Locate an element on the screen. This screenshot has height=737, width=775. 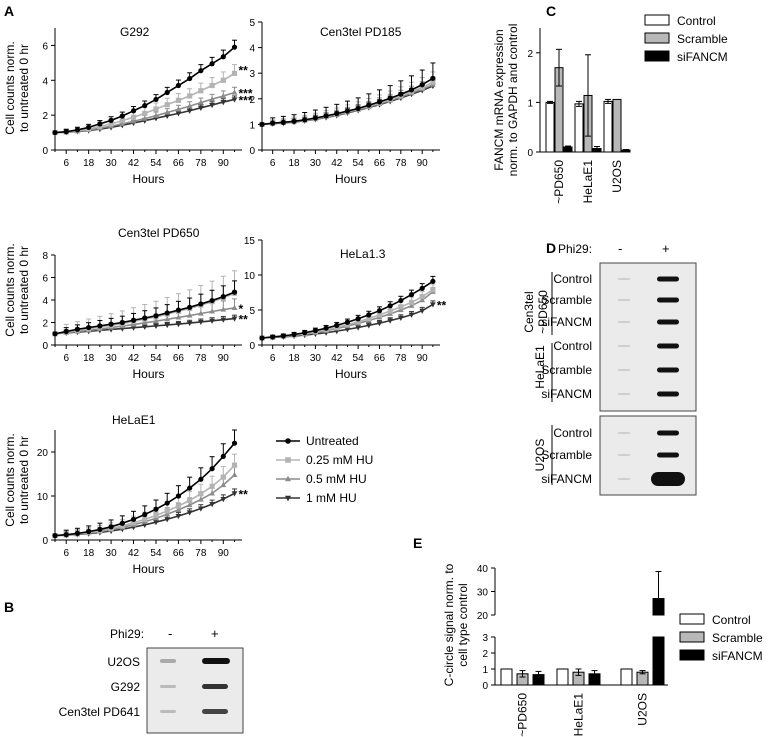
y-tick-label: 2 is located at coordinates (485, 654).